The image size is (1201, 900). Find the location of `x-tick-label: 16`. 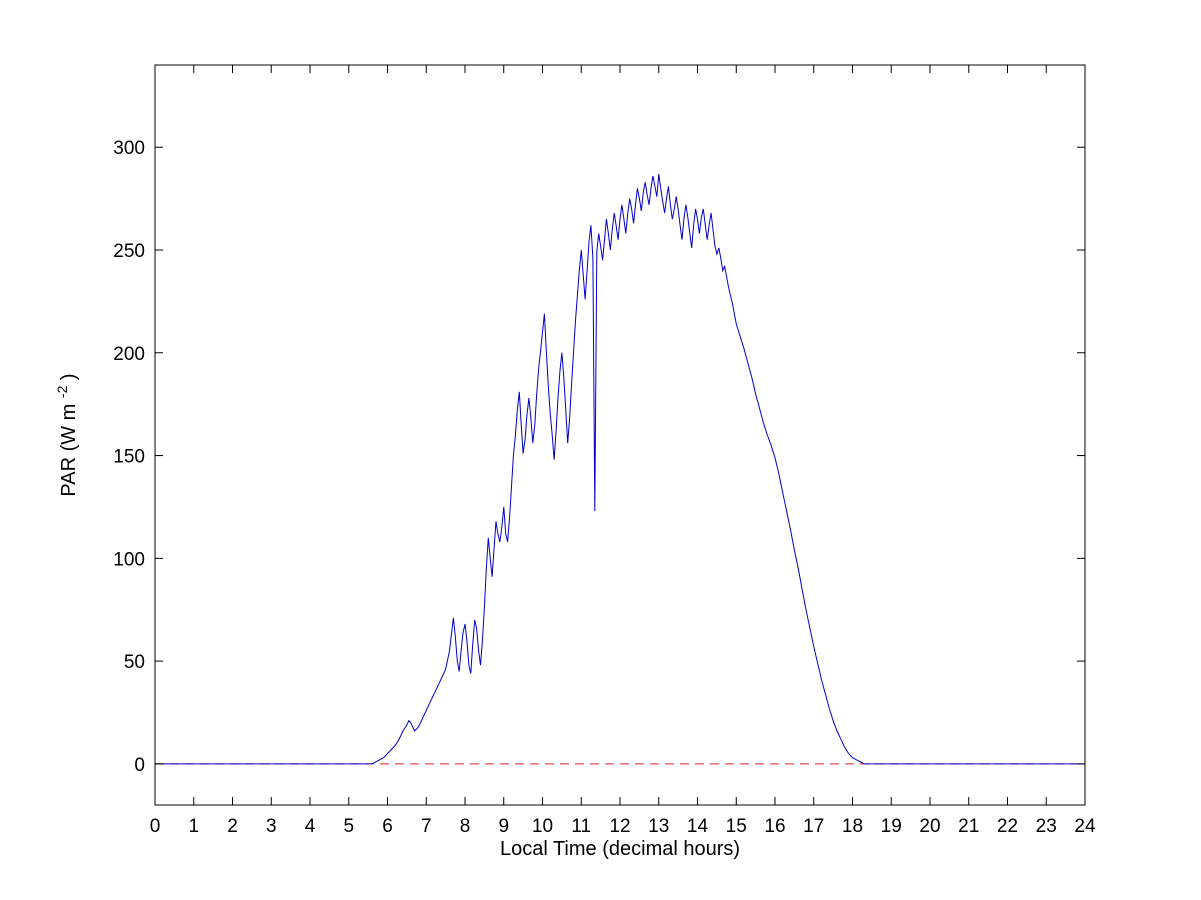

x-tick-label: 16 is located at coordinates (774, 826).